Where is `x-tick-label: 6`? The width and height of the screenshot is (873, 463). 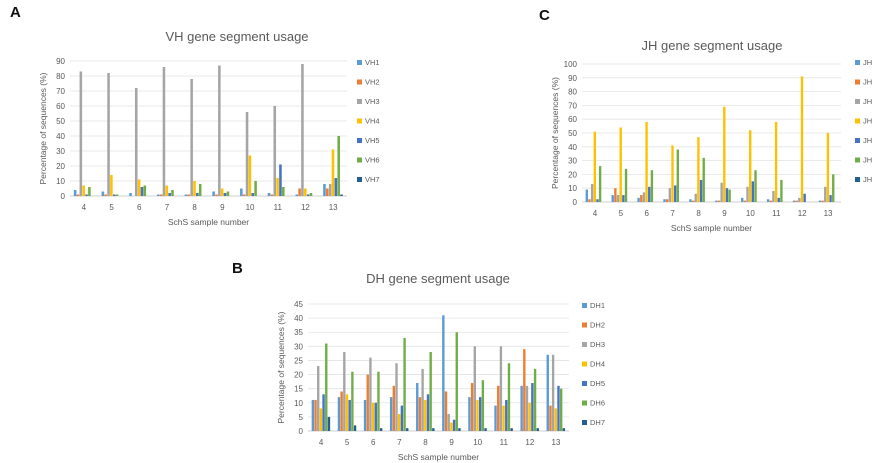
x-tick-label: 6 is located at coordinates (139, 207).